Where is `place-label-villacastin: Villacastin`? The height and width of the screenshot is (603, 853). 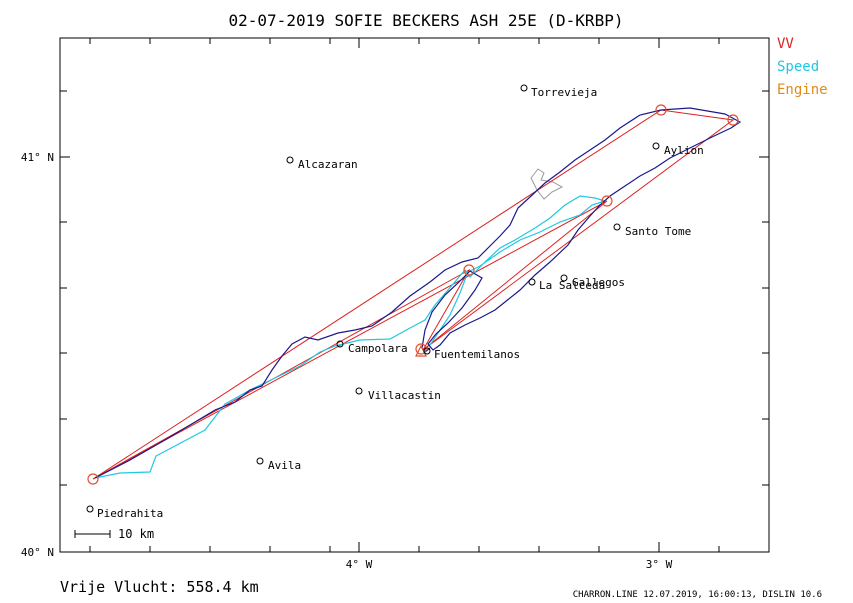
place-label-villacastin: Villacastin is located at coordinates (404, 395).